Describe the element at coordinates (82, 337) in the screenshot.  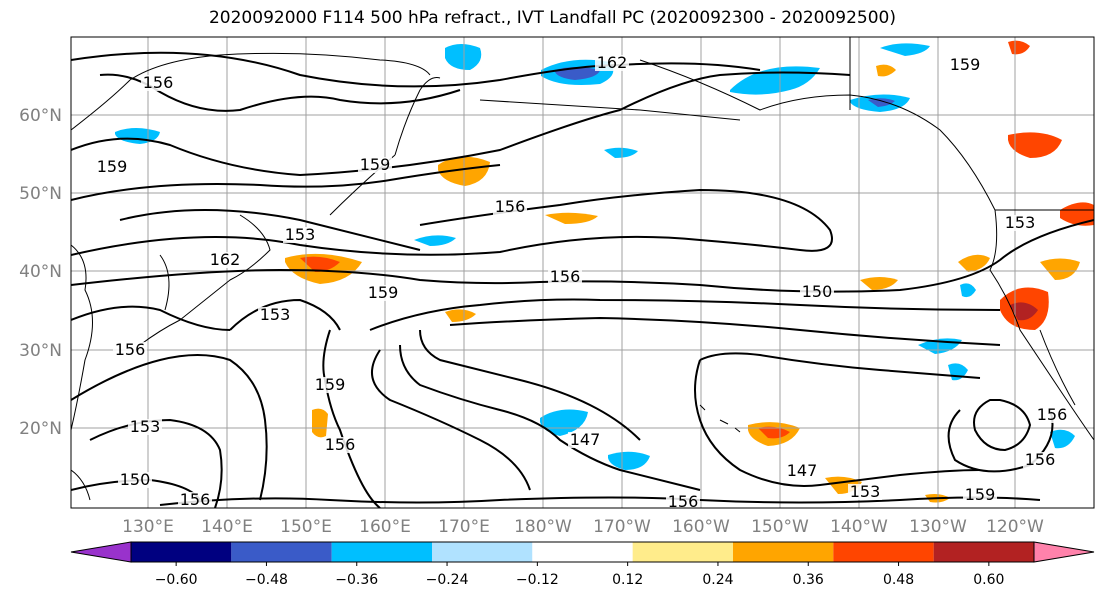
I see `coast-china` at that location.